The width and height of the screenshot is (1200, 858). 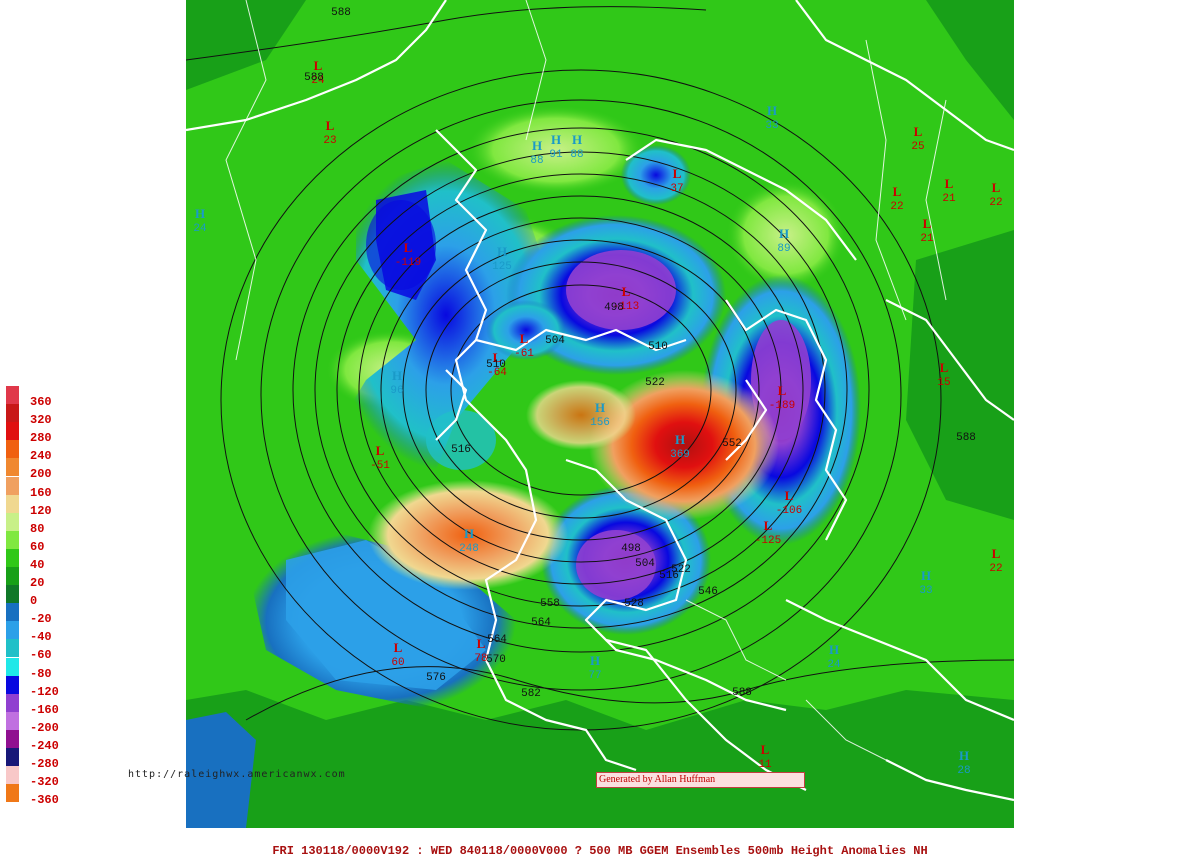 What do you see at coordinates (37, 528) in the screenshot?
I see `legend-label: 80` at bounding box center [37, 528].